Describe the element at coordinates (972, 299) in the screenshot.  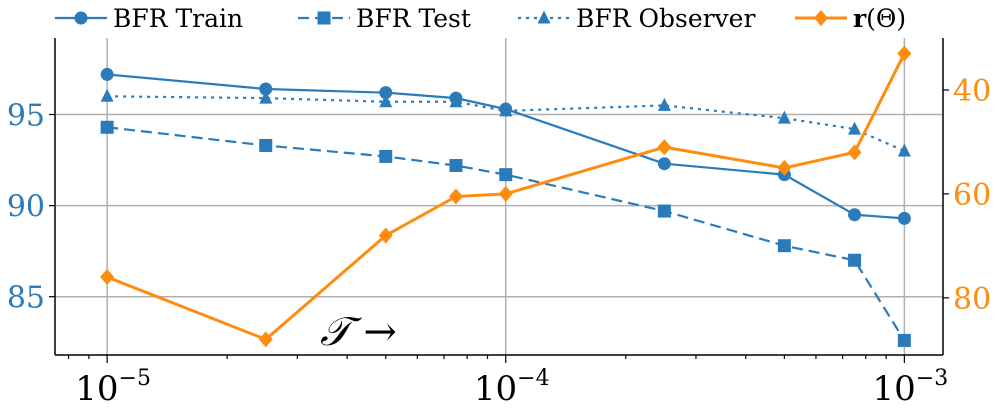
I see `y-right-tick-label: 80` at that location.